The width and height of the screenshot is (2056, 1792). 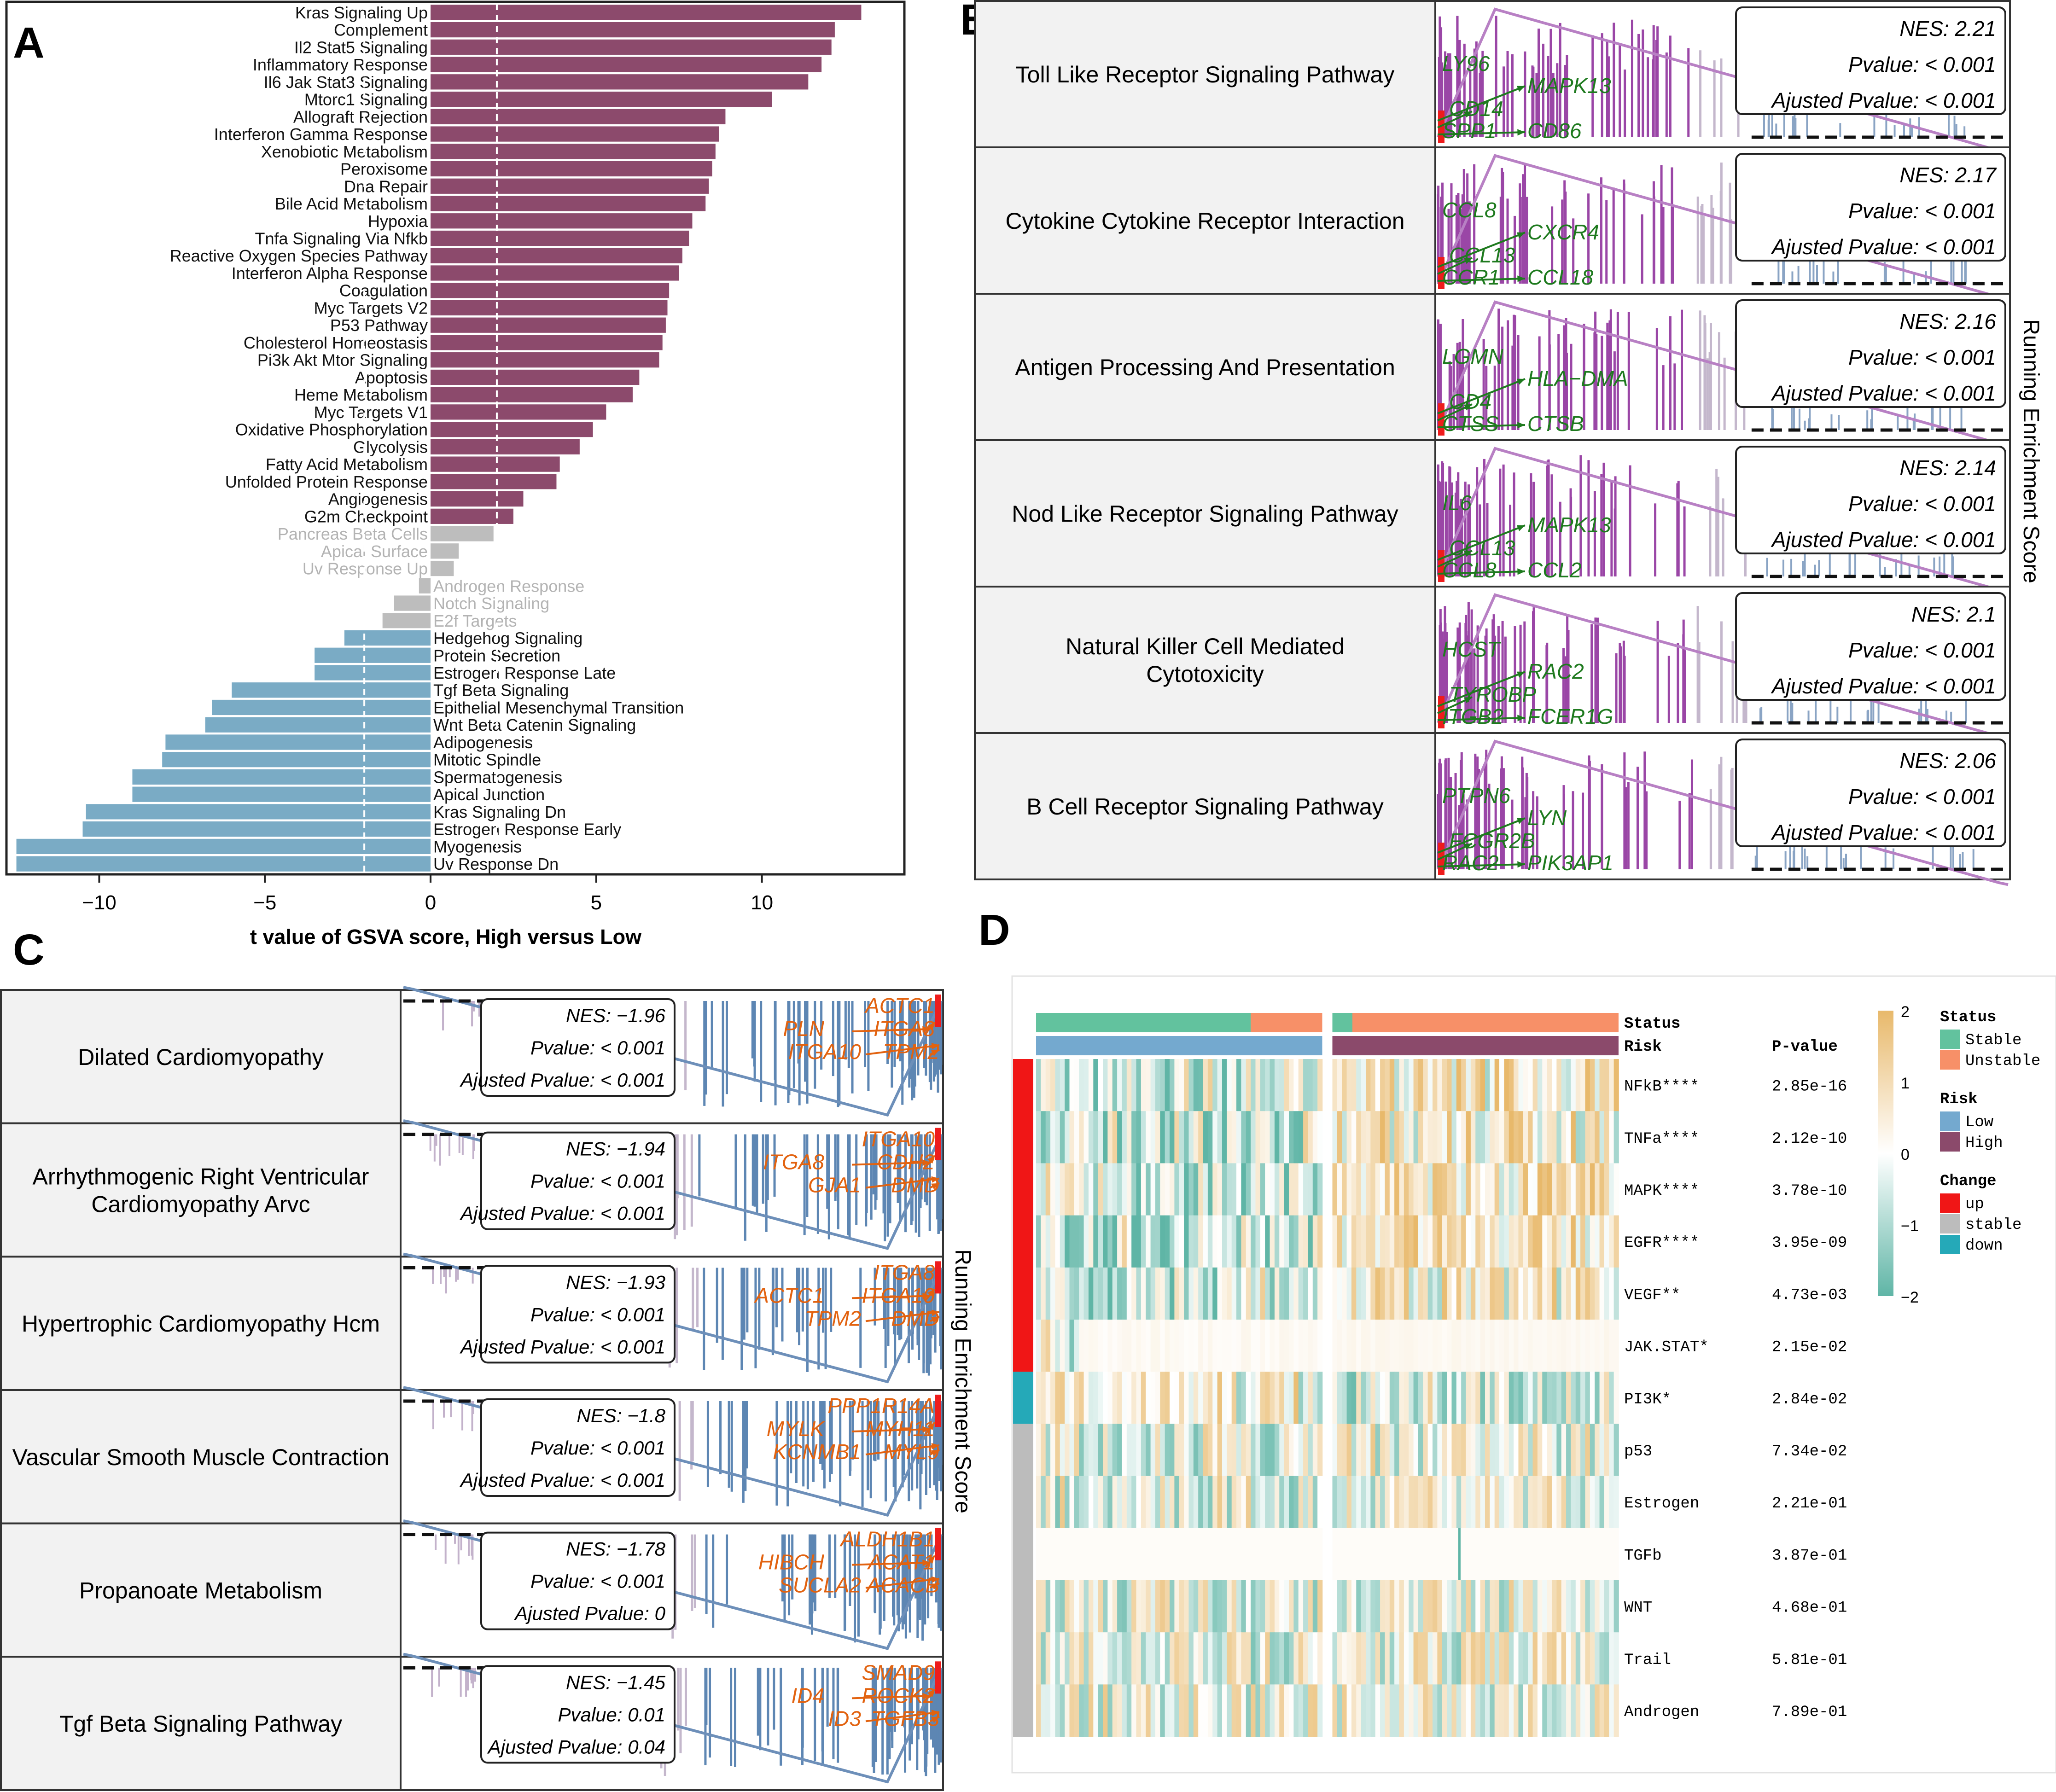 What do you see at coordinates (1950, 1203) in the screenshot?
I see `legend-swatch` at bounding box center [1950, 1203].